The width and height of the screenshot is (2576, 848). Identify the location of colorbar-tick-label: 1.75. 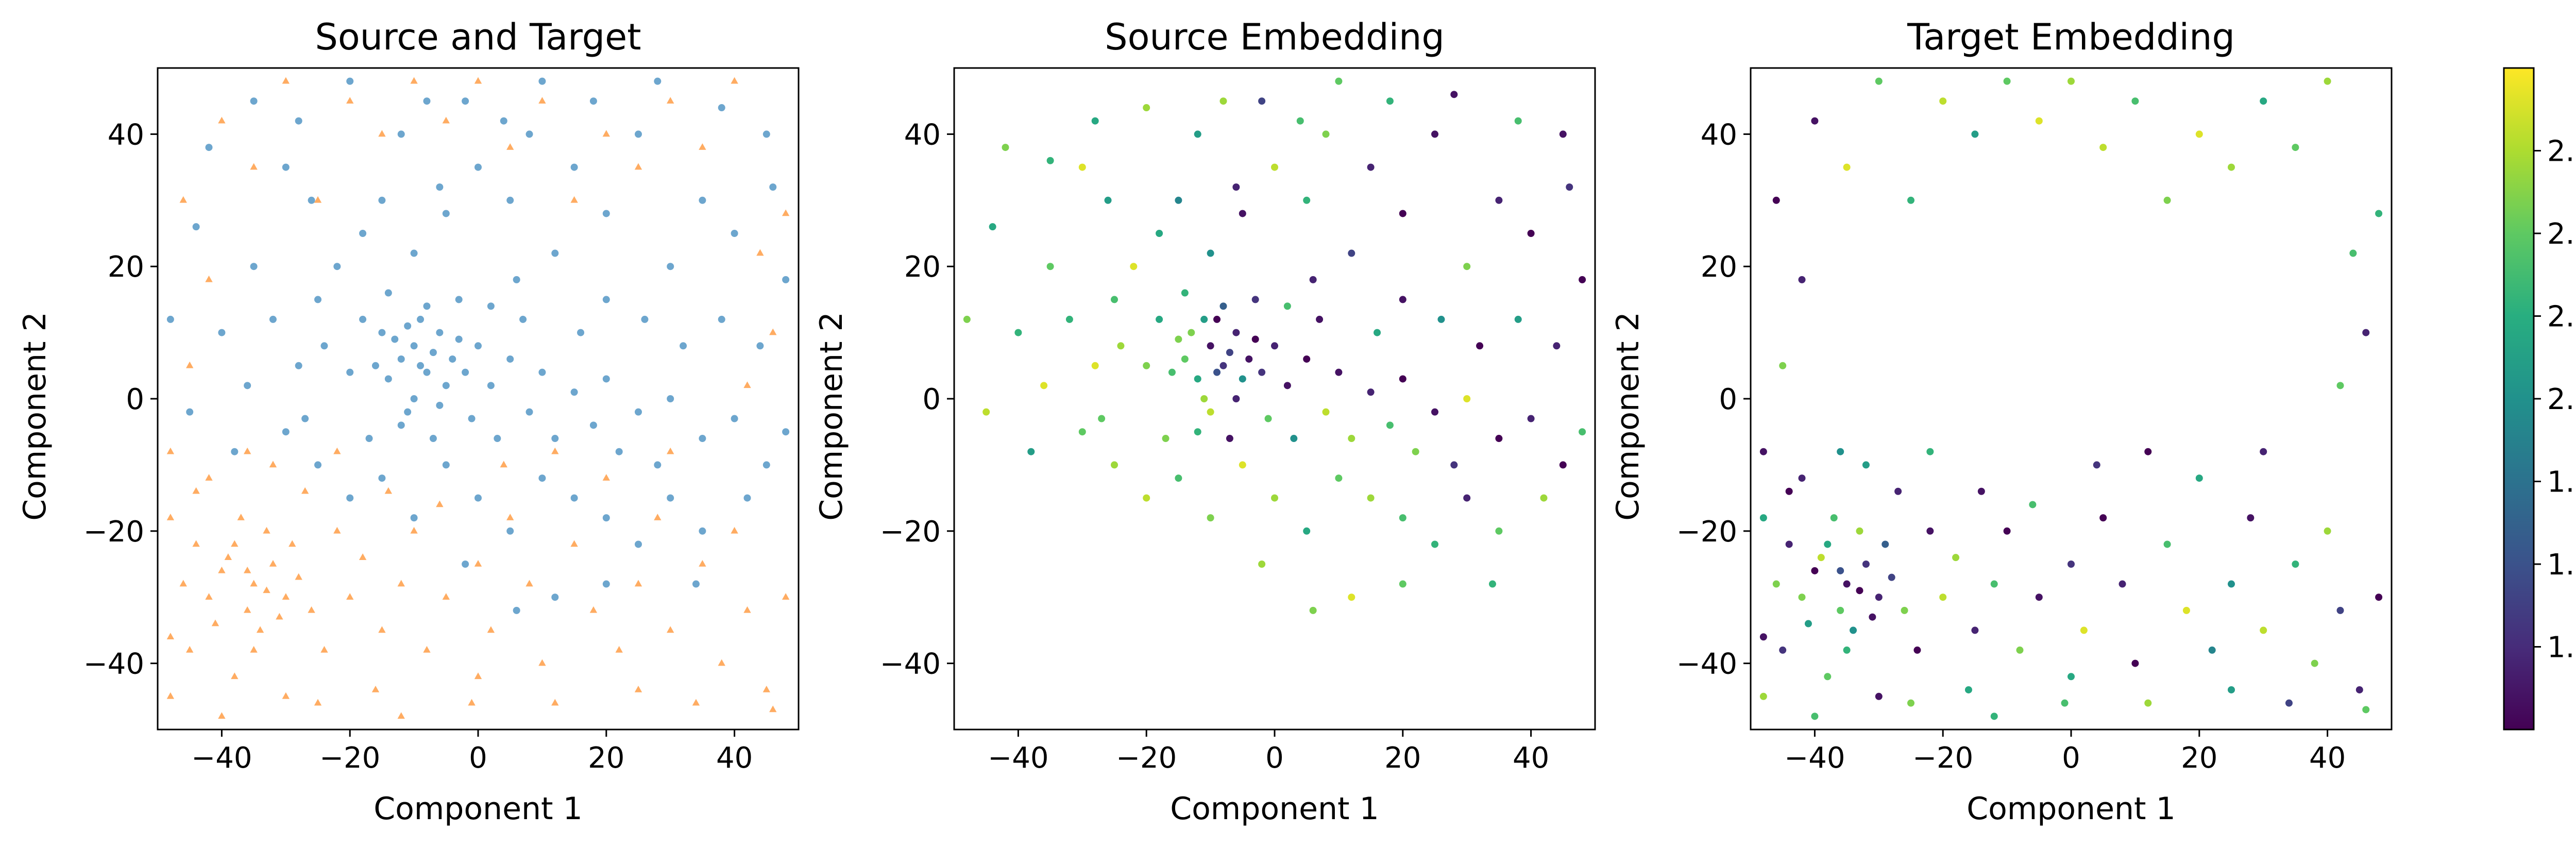
(2561, 482).